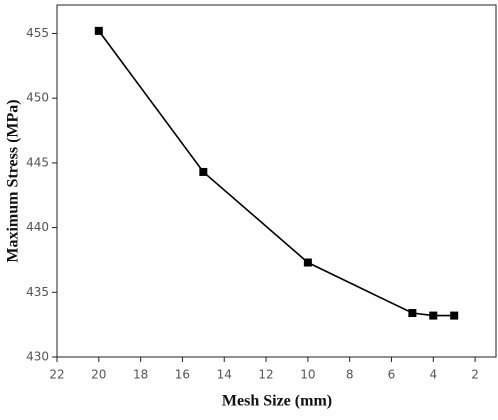 The image size is (498, 420). What do you see at coordinates (265, 375) in the screenshot?
I see `x-tick-label: 12` at bounding box center [265, 375].